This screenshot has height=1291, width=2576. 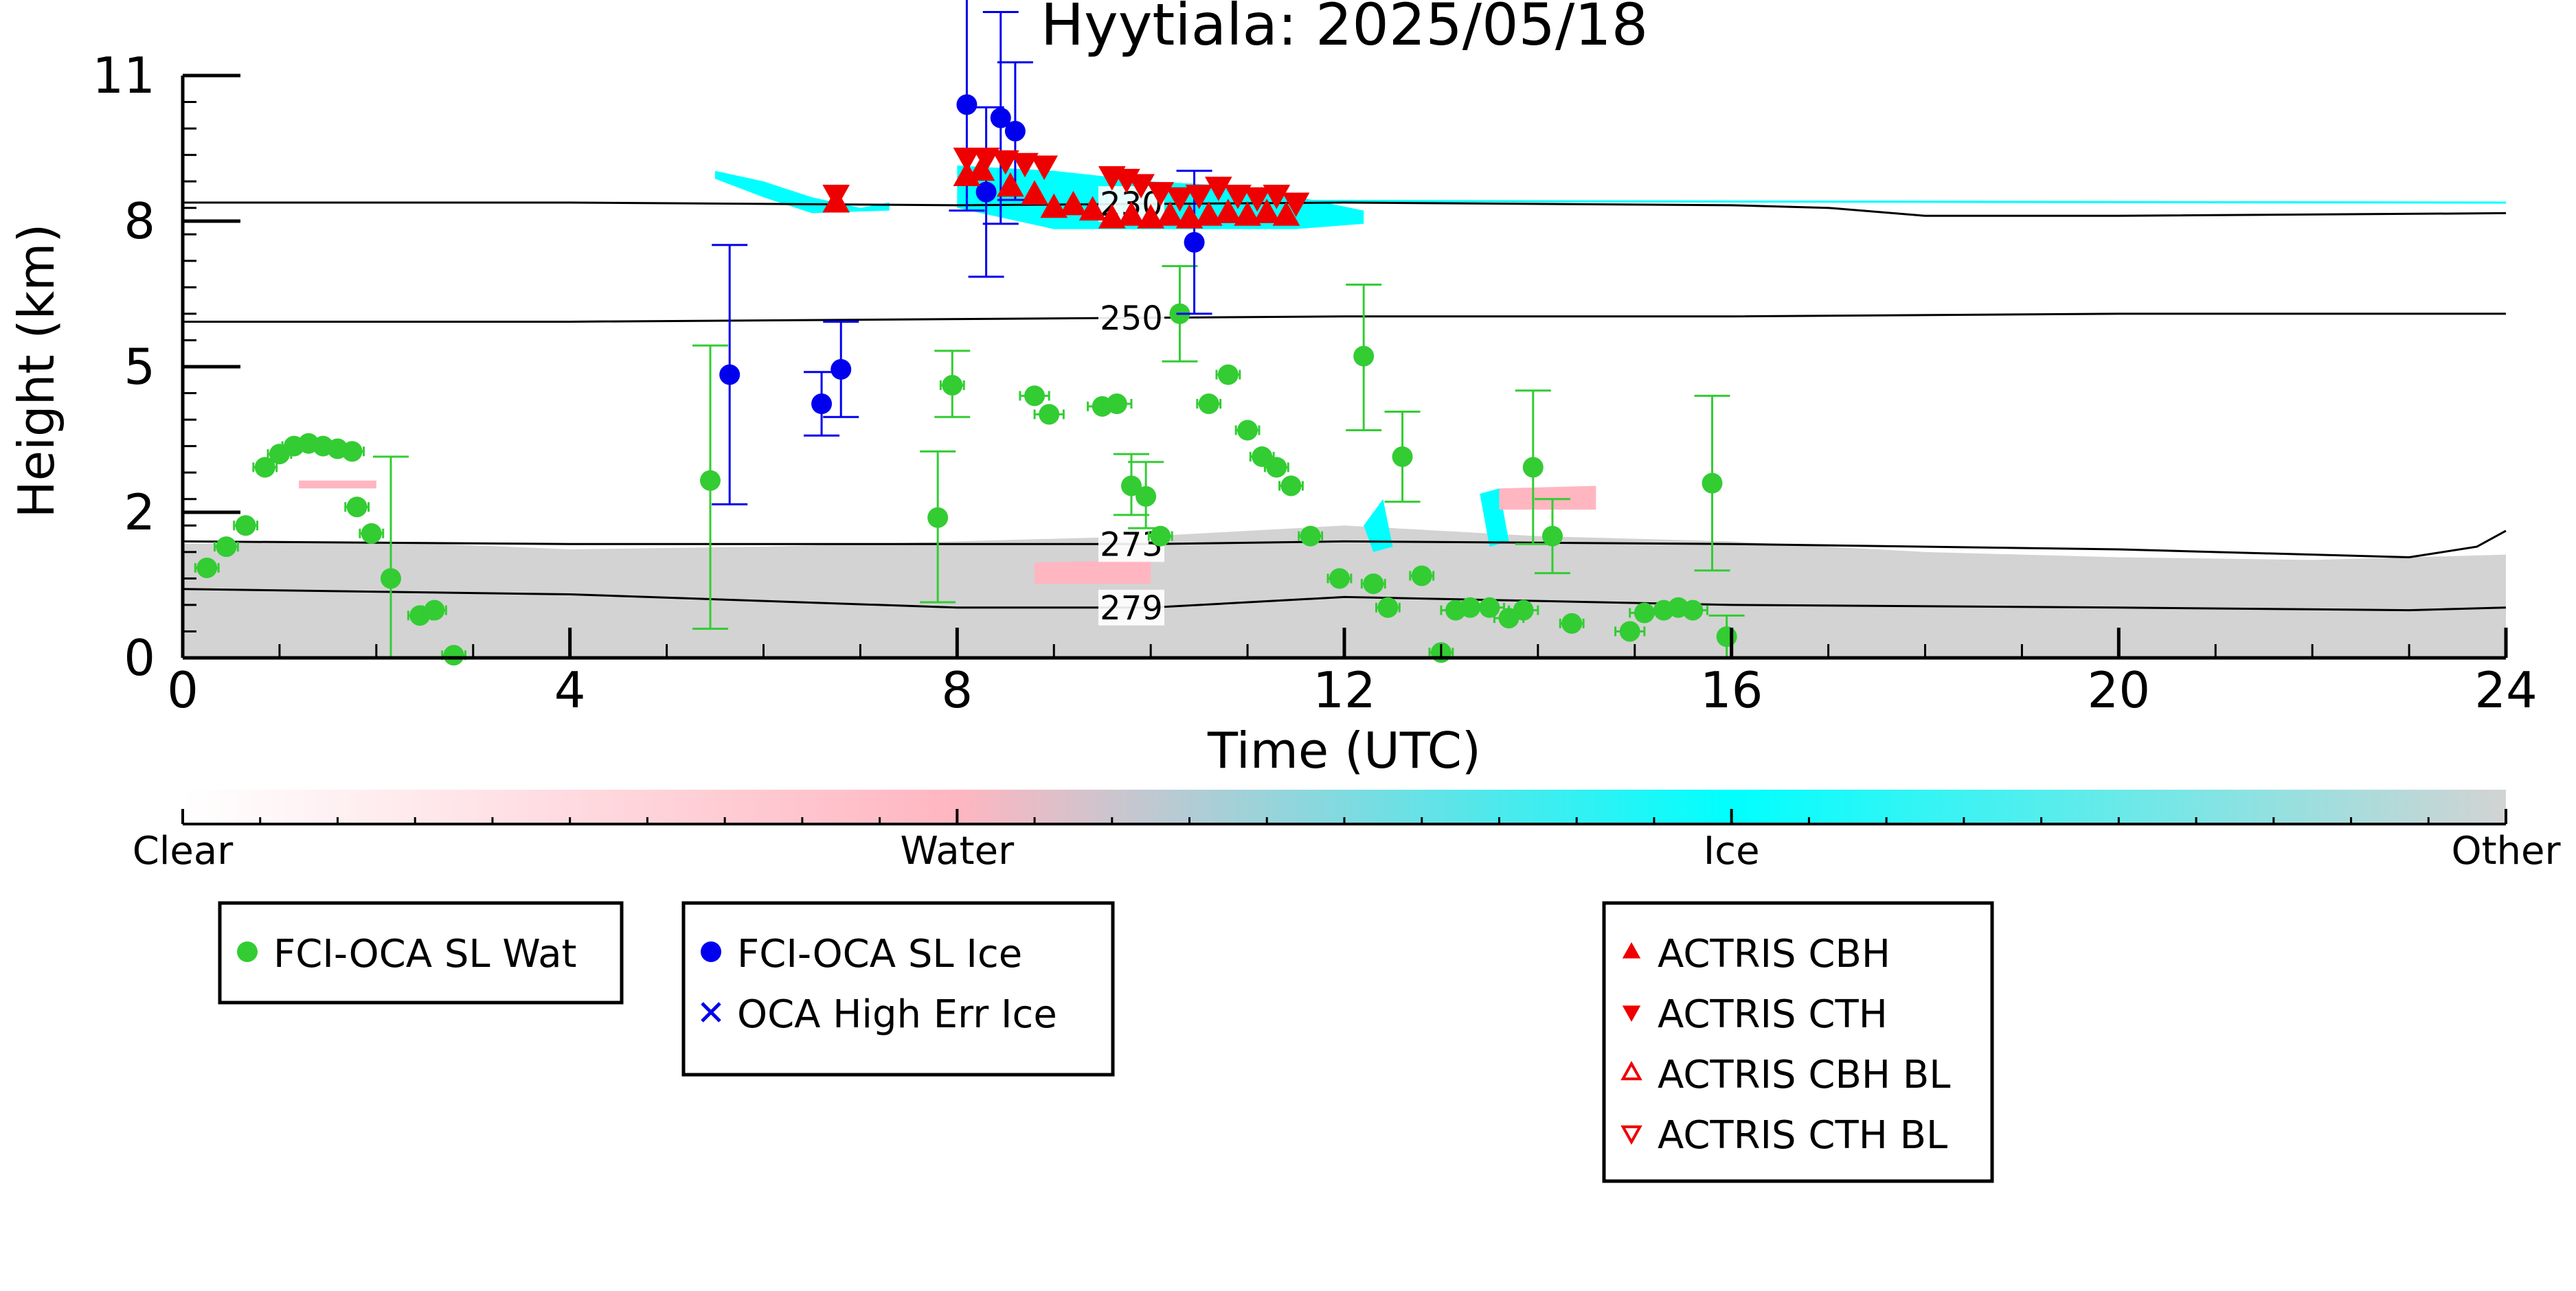 What do you see at coordinates (1773, 1015) in the screenshot?
I see `legend-label: ACTRIS CTH` at bounding box center [1773, 1015].